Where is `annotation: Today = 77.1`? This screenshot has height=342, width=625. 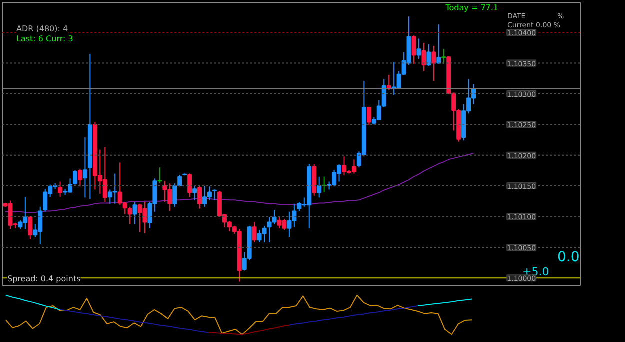 annotation: Today = 77.1 is located at coordinates (471, 8).